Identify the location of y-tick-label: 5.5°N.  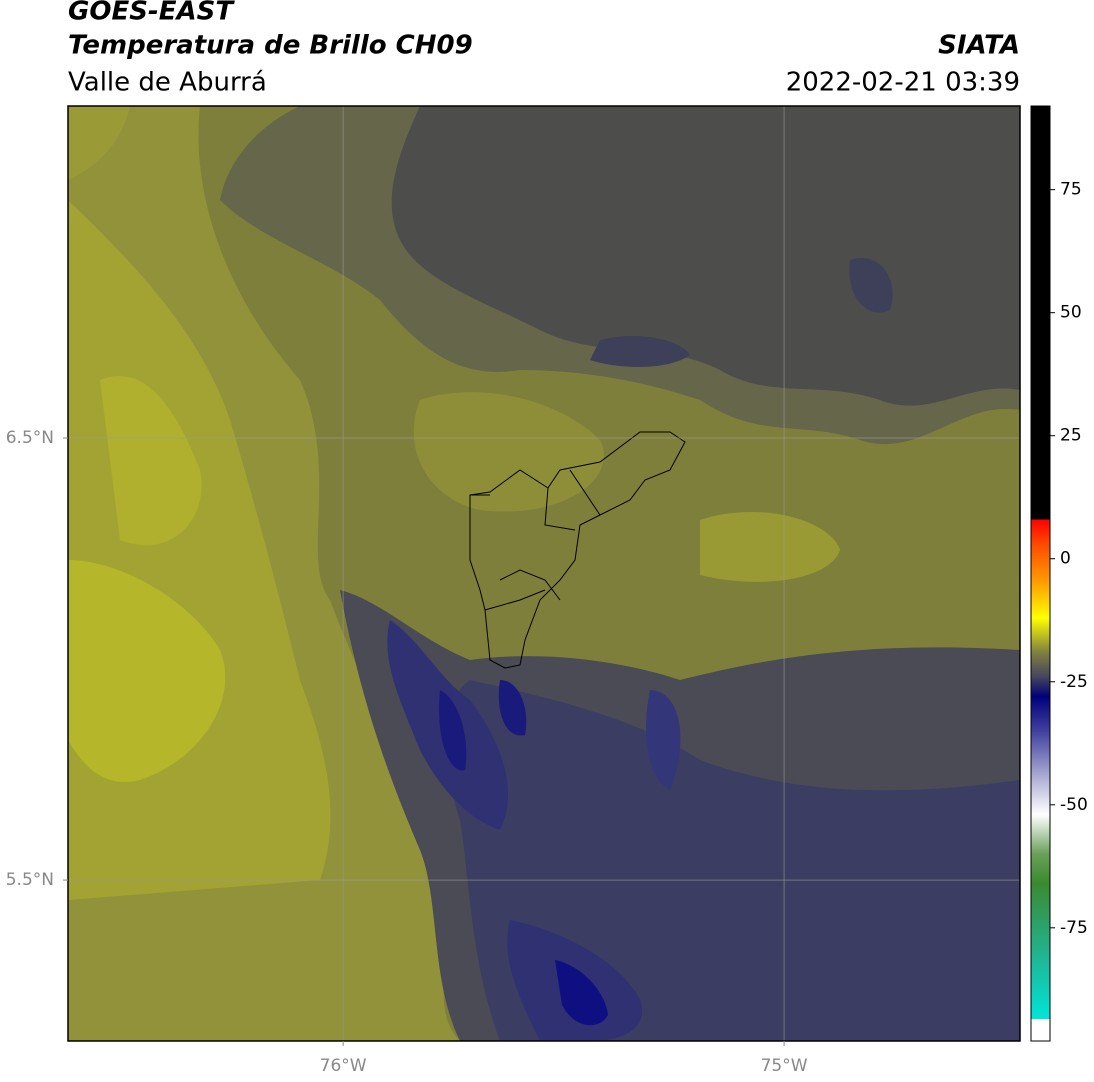
(30, 880).